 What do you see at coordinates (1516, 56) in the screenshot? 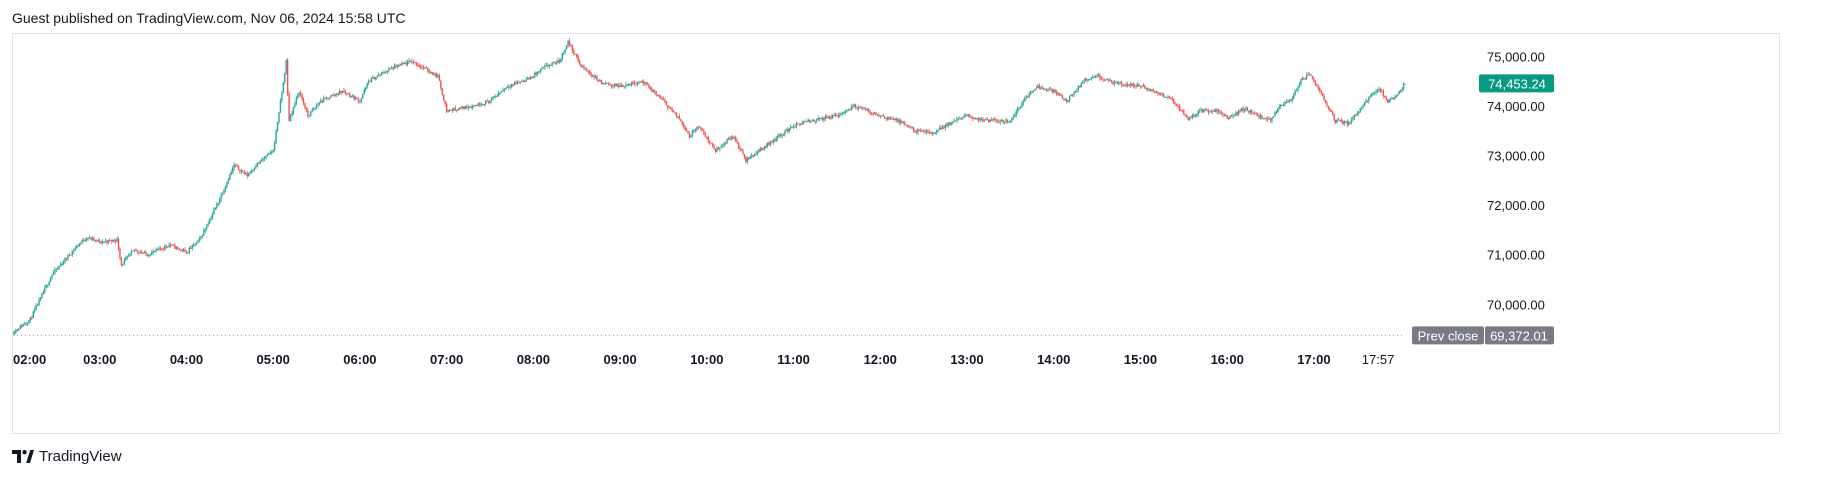
I see `price-tick-label: 75,000.00` at bounding box center [1516, 56].